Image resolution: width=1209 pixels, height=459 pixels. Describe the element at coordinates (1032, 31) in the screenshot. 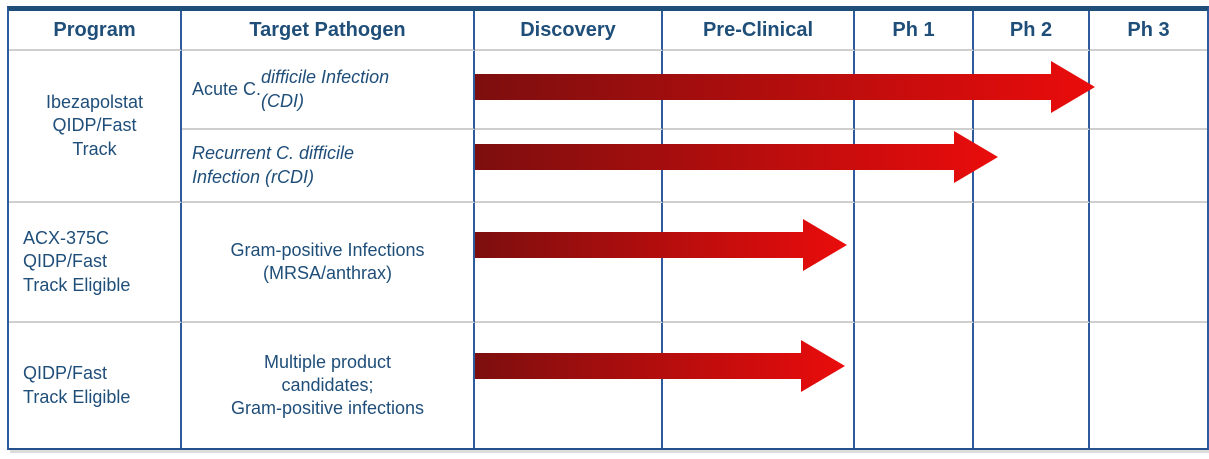

I see `header-ph2: Ph 2` at that location.